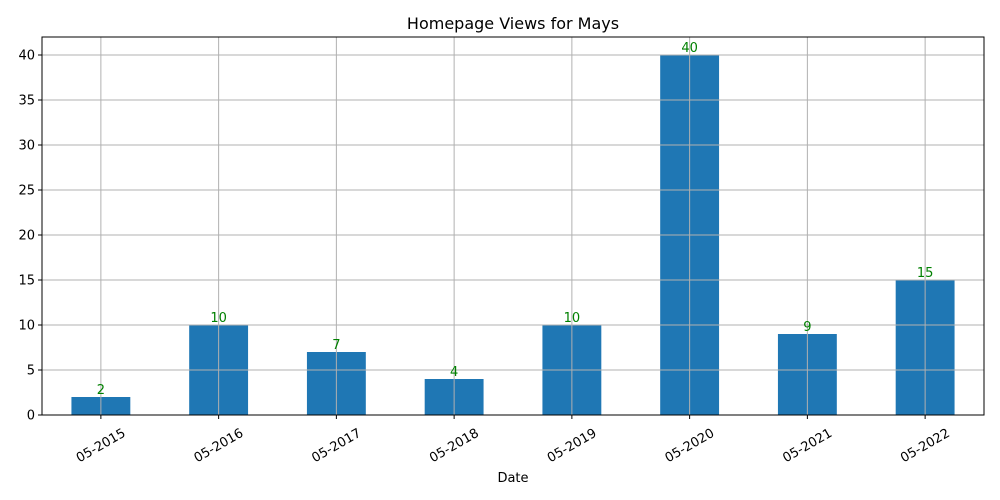  Describe the element at coordinates (26, 191) in the screenshot. I see `y-tick-label: 25` at that location.